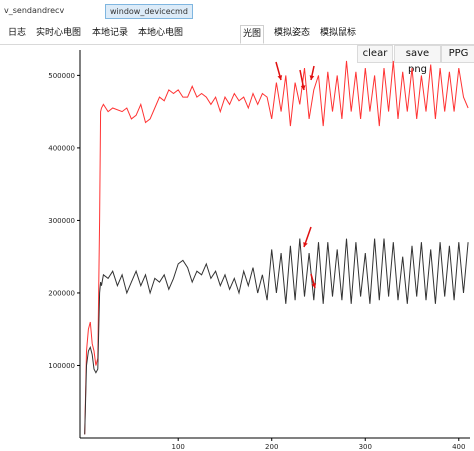 This screenshot has height=451, width=474. I want to click on tab-simulated-mouse: 模拟鼠标, so click(338, 33).